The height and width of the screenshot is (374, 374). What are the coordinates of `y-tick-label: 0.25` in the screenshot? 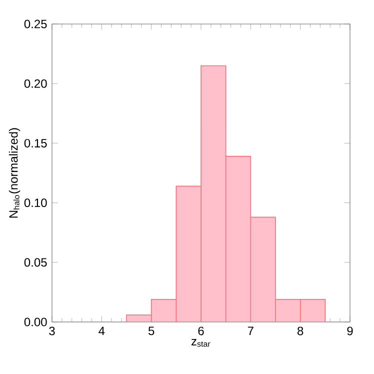 It's located at (35, 24).